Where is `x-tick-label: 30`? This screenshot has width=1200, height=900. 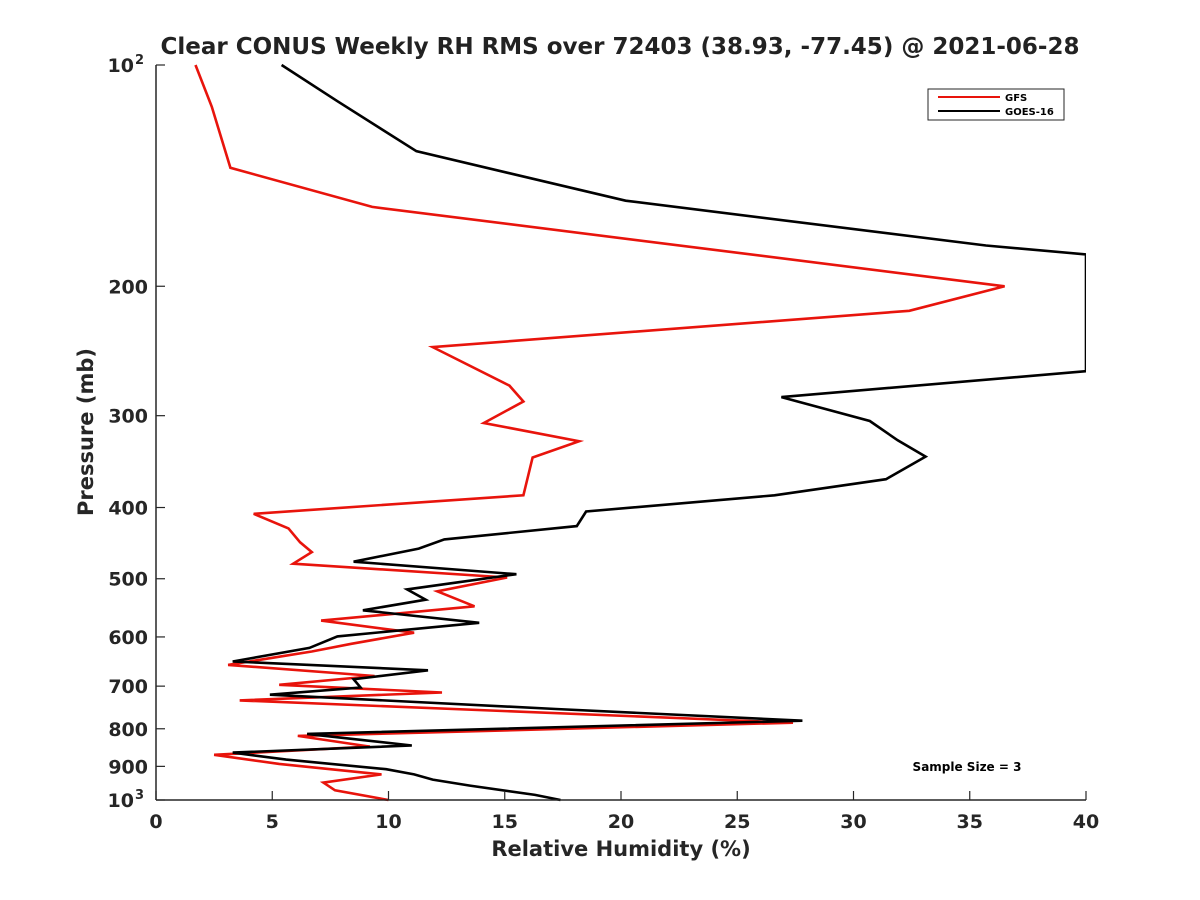
x-tick-label: 30 is located at coordinates (853, 822).